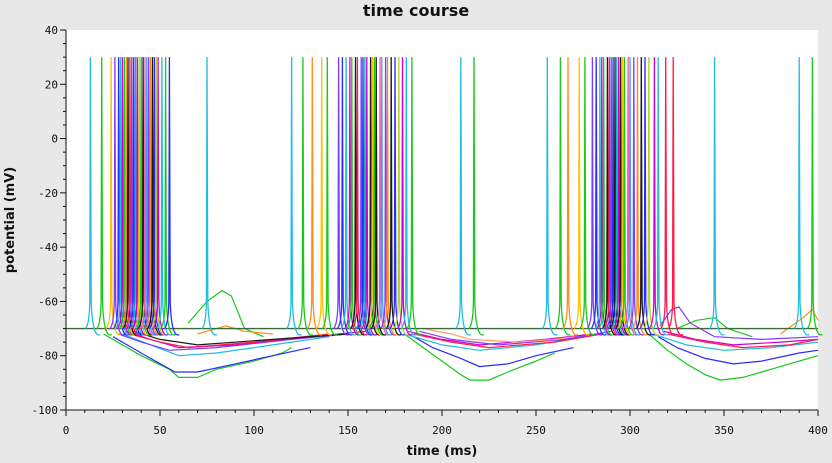 The image size is (832, 463). What do you see at coordinates (51, 30) in the screenshot?
I see `y-tick-label-7: 40` at bounding box center [51, 30].